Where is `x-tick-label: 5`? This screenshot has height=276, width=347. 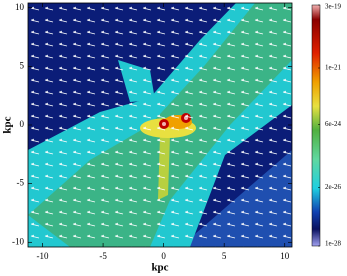 x-tick-label: 5 is located at coordinates (224, 256).